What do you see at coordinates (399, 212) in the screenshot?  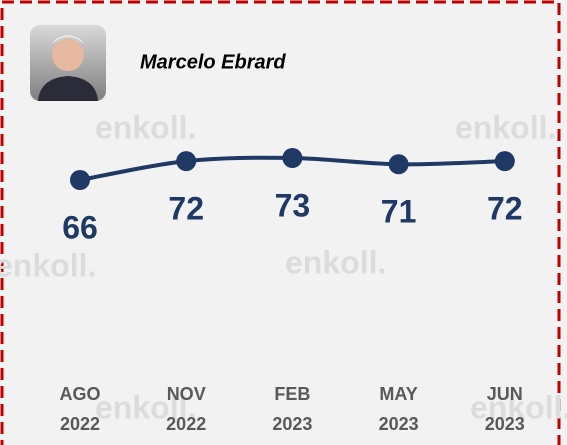 I see `value-label: 71` at bounding box center [399, 212].